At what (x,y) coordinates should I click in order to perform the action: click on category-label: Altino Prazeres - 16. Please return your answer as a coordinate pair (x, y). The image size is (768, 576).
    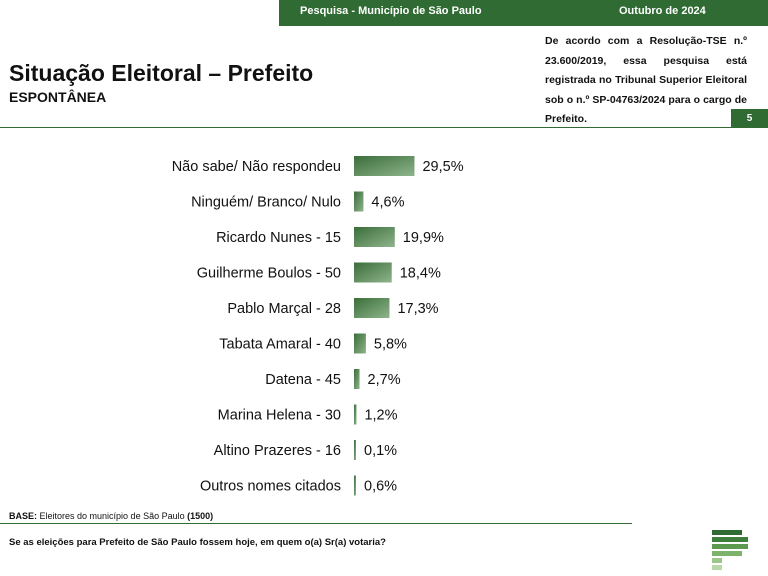
    Looking at the image, I should click on (277, 451).